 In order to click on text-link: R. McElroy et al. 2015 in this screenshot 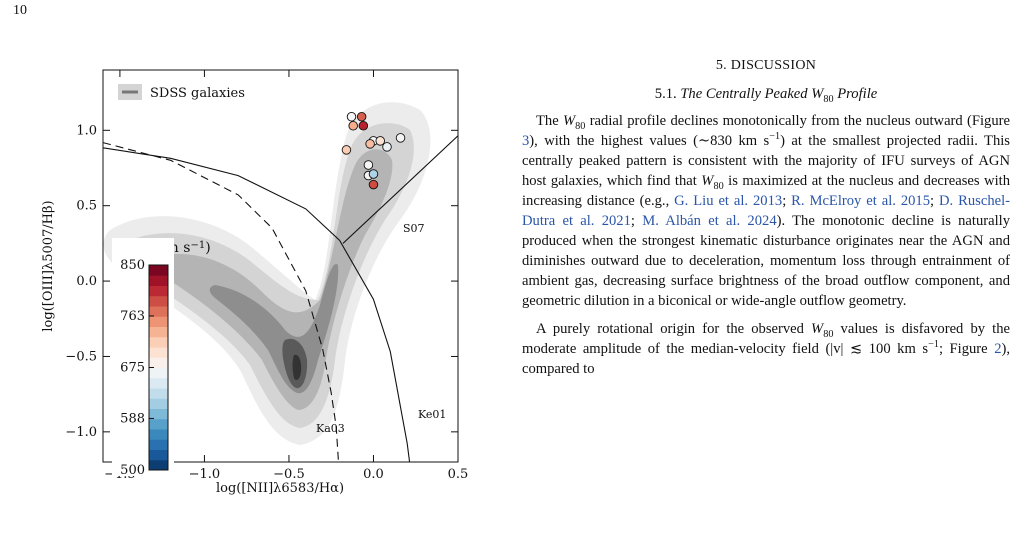, I will do `click(861, 201)`.